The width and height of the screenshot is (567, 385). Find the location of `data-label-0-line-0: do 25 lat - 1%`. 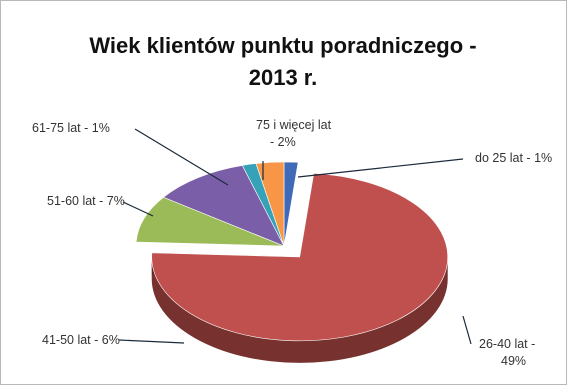

data-label-0-line-0: do 25 lat - 1% is located at coordinates (513, 158).